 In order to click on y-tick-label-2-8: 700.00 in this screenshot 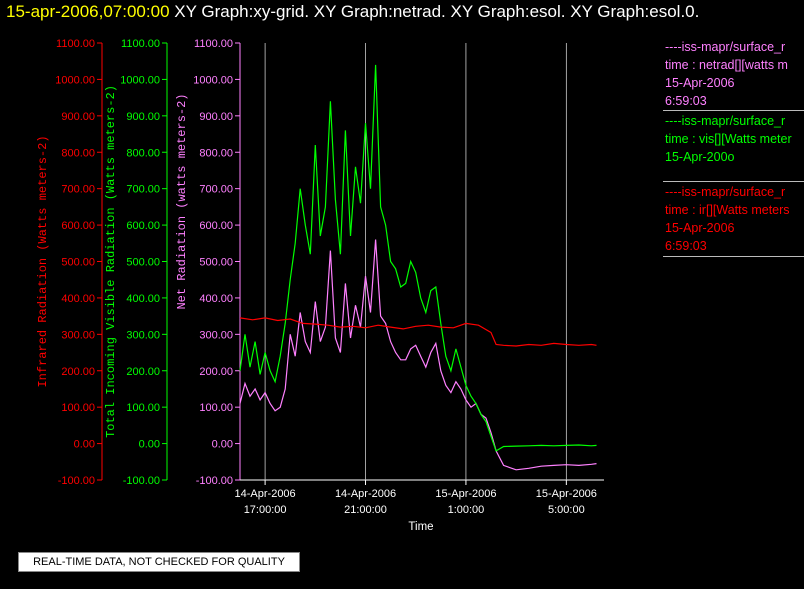, I will do `click(216, 190)`.